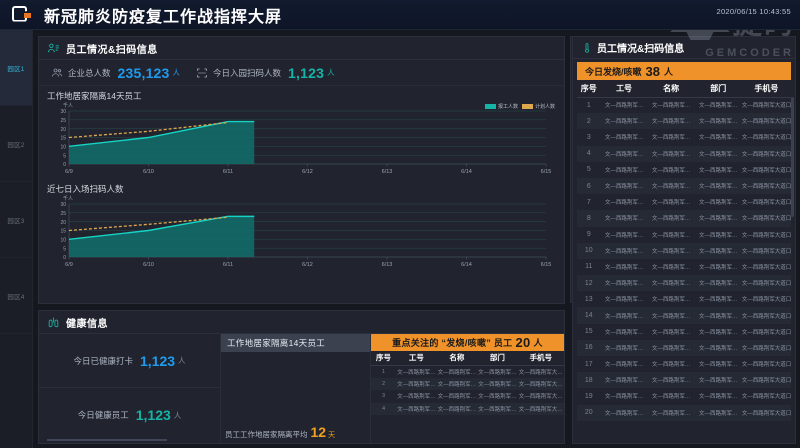 The width and height of the screenshot is (800, 448). I want to click on table-row: 5 文—西路荆军… 文—西路荆军… 文—西路荆军… 文—西路荆军大道口, so click(684, 170).